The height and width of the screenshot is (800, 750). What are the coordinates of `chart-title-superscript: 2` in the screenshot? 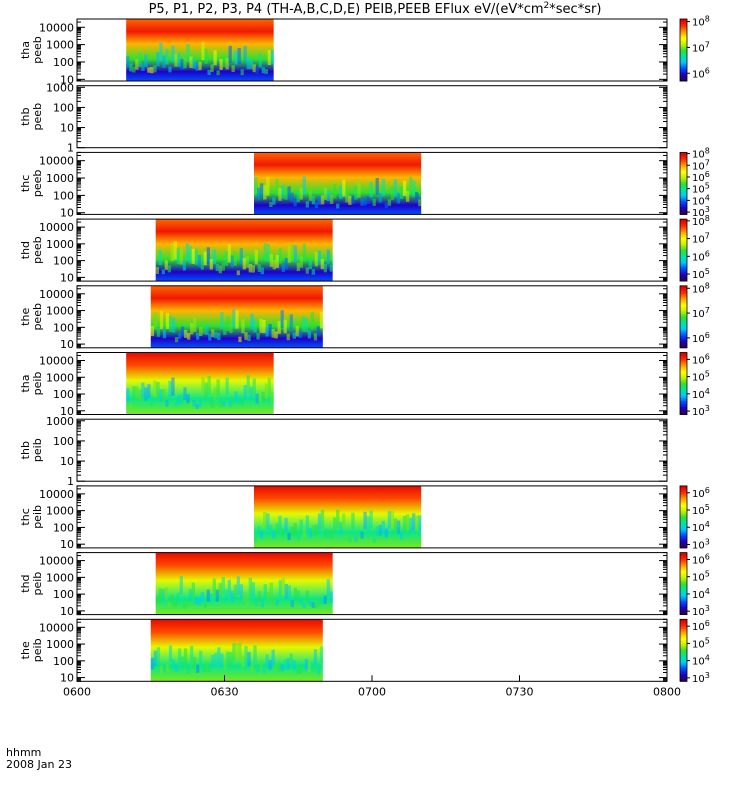 It's located at (547, 6).